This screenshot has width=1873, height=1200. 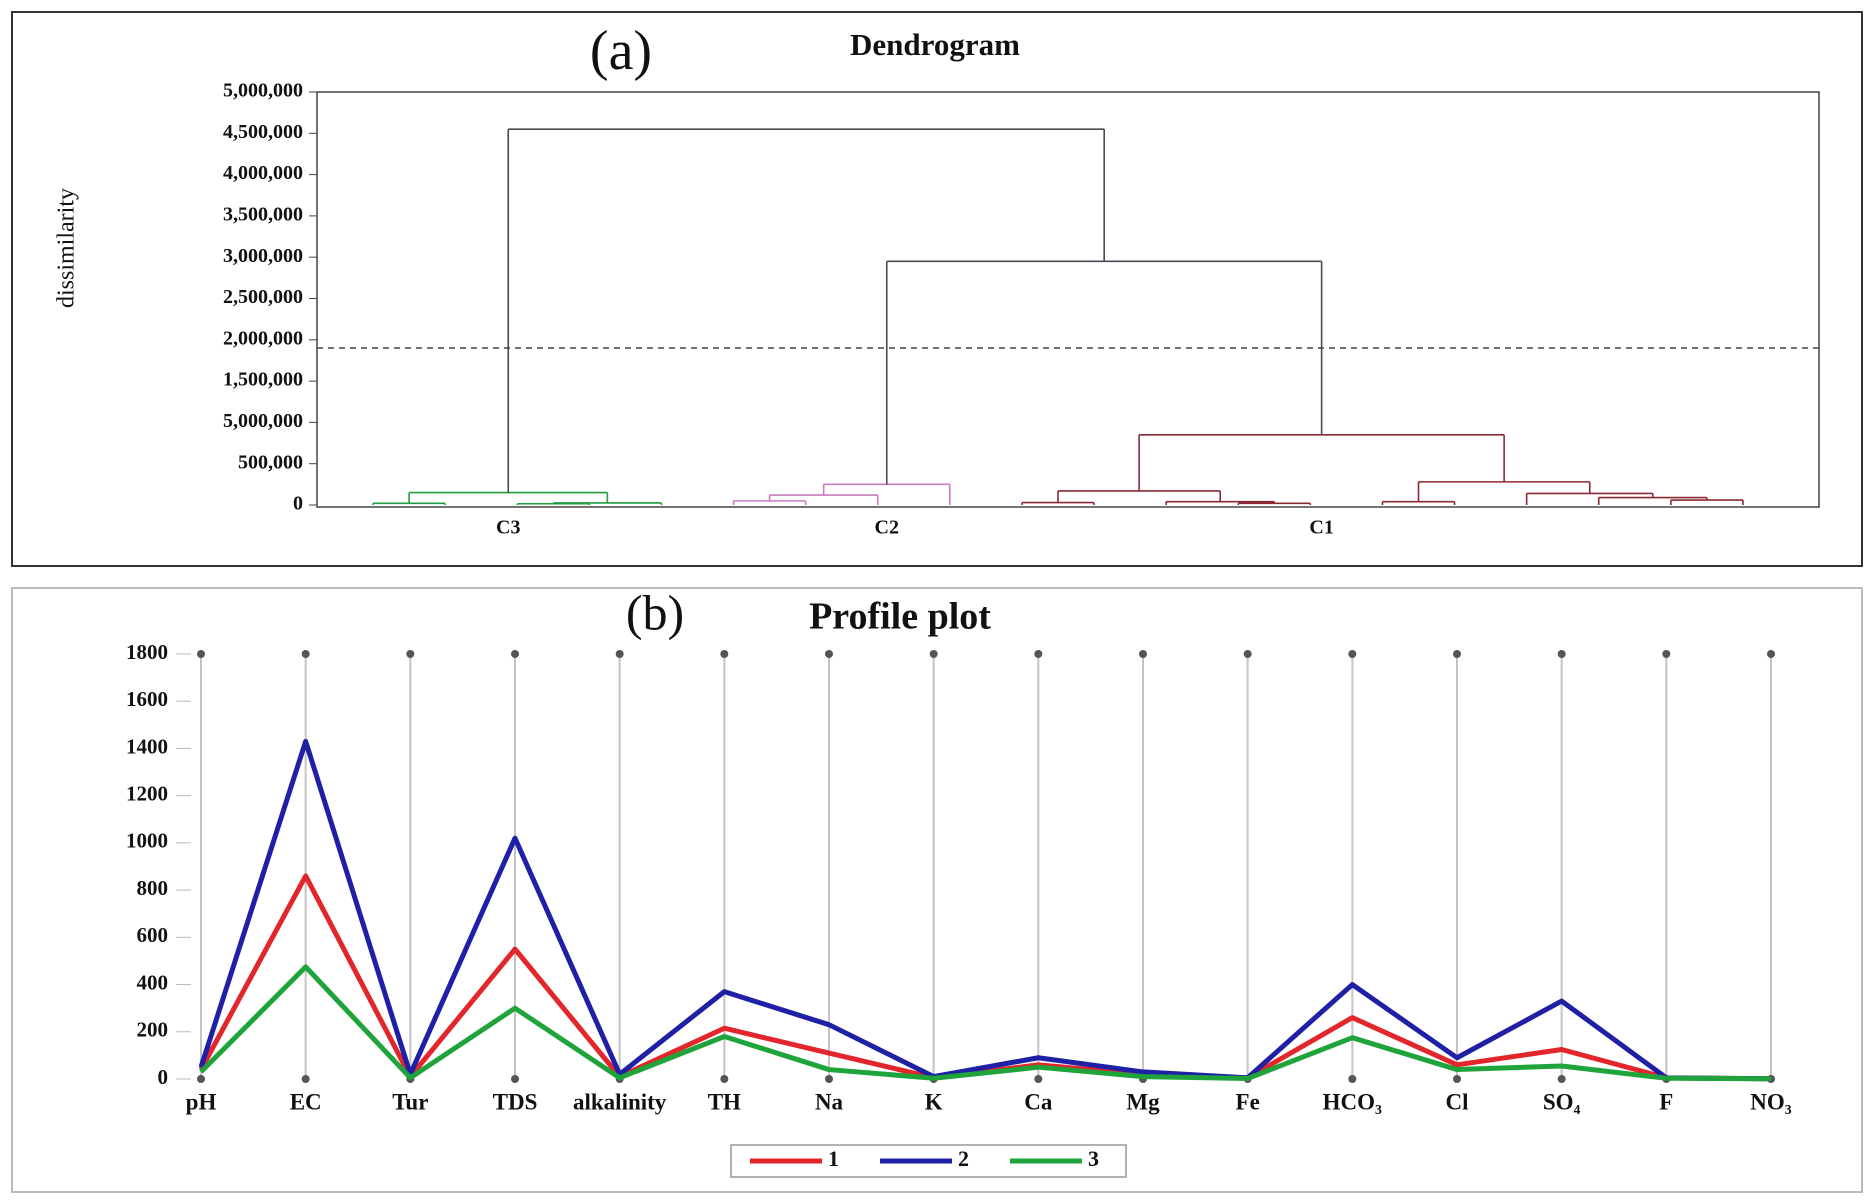 What do you see at coordinates (1352, 1101) in the screenshot?
I see `x-tick-label: HCO₃` at bounding box center [1352, 1101].